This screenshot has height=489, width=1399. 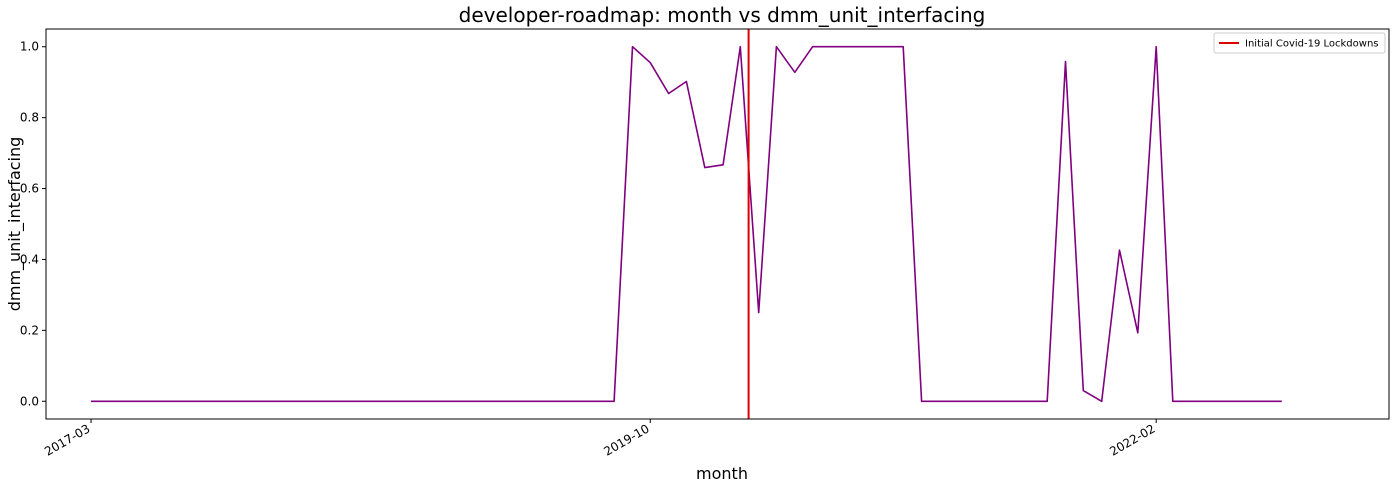 I want to click on y-tick-label: 0.2, so click(x=29, y=330).